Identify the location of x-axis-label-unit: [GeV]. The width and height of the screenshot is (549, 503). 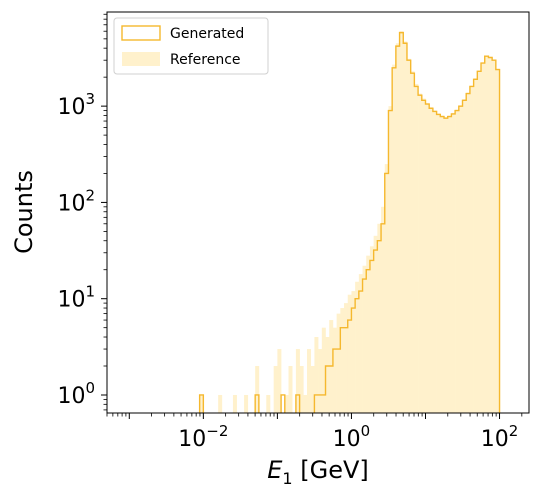
(331, 470).